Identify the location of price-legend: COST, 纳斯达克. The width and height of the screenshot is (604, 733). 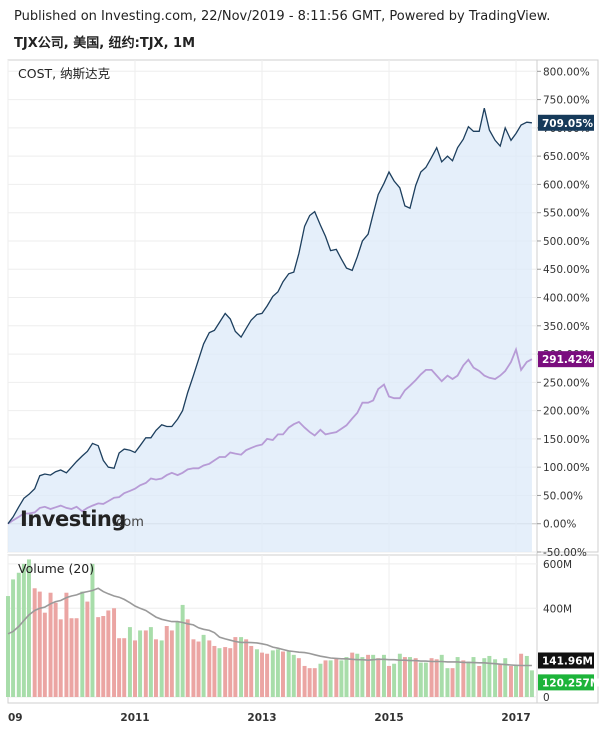
(64, 73).